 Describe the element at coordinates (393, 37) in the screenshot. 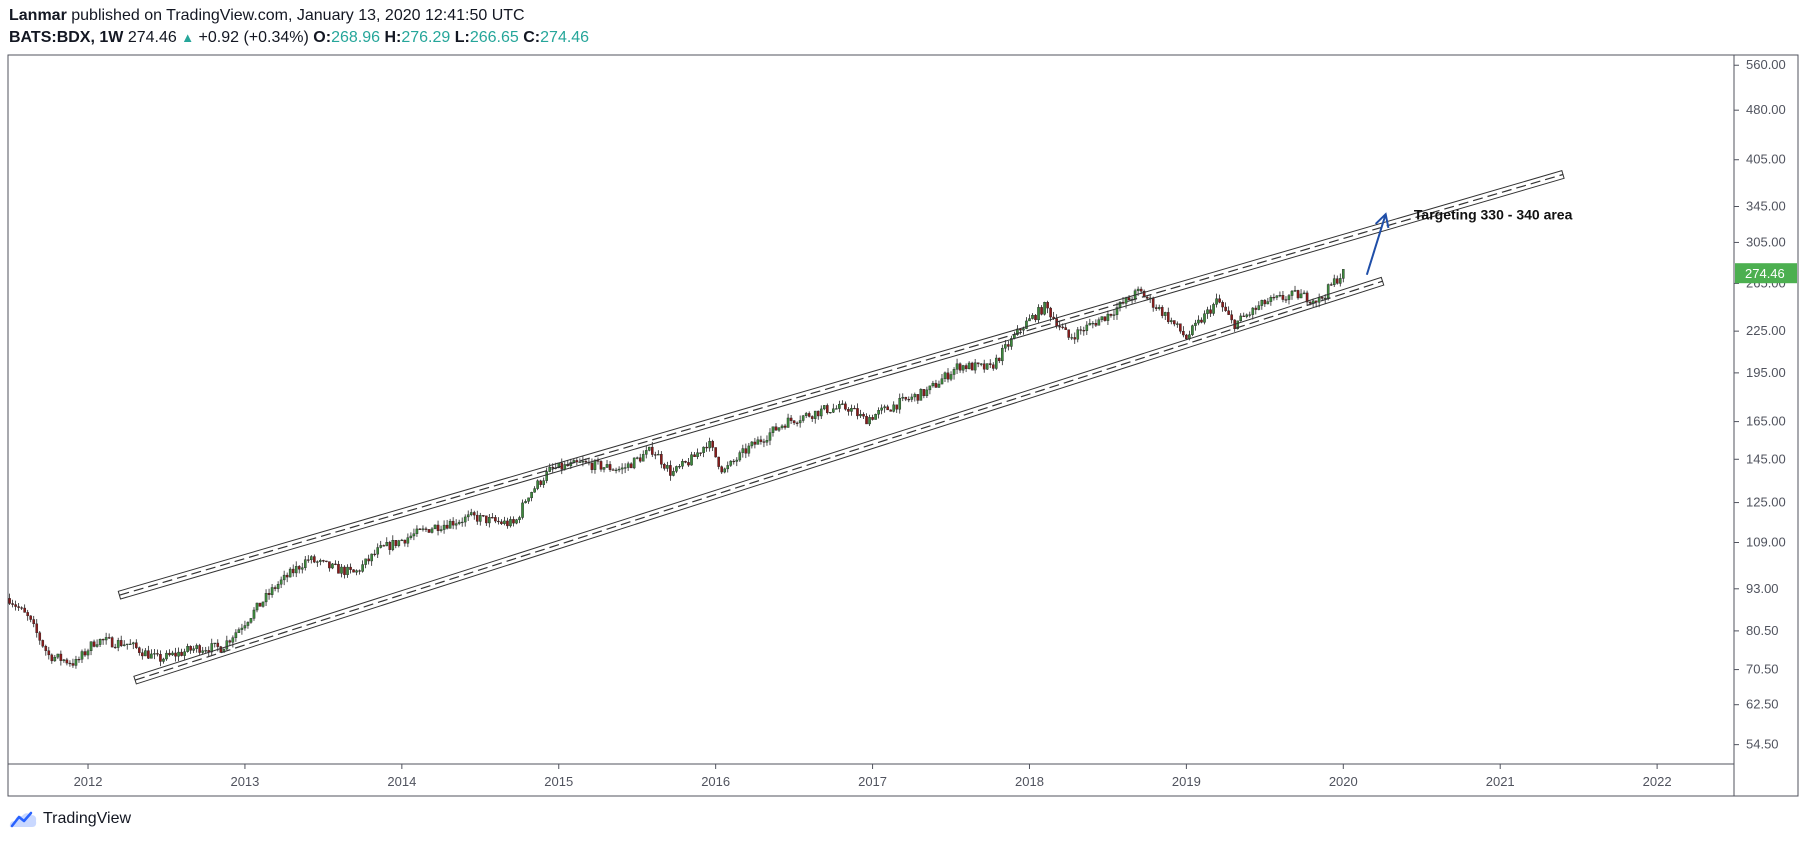

I see `high-label: H:` at that location.